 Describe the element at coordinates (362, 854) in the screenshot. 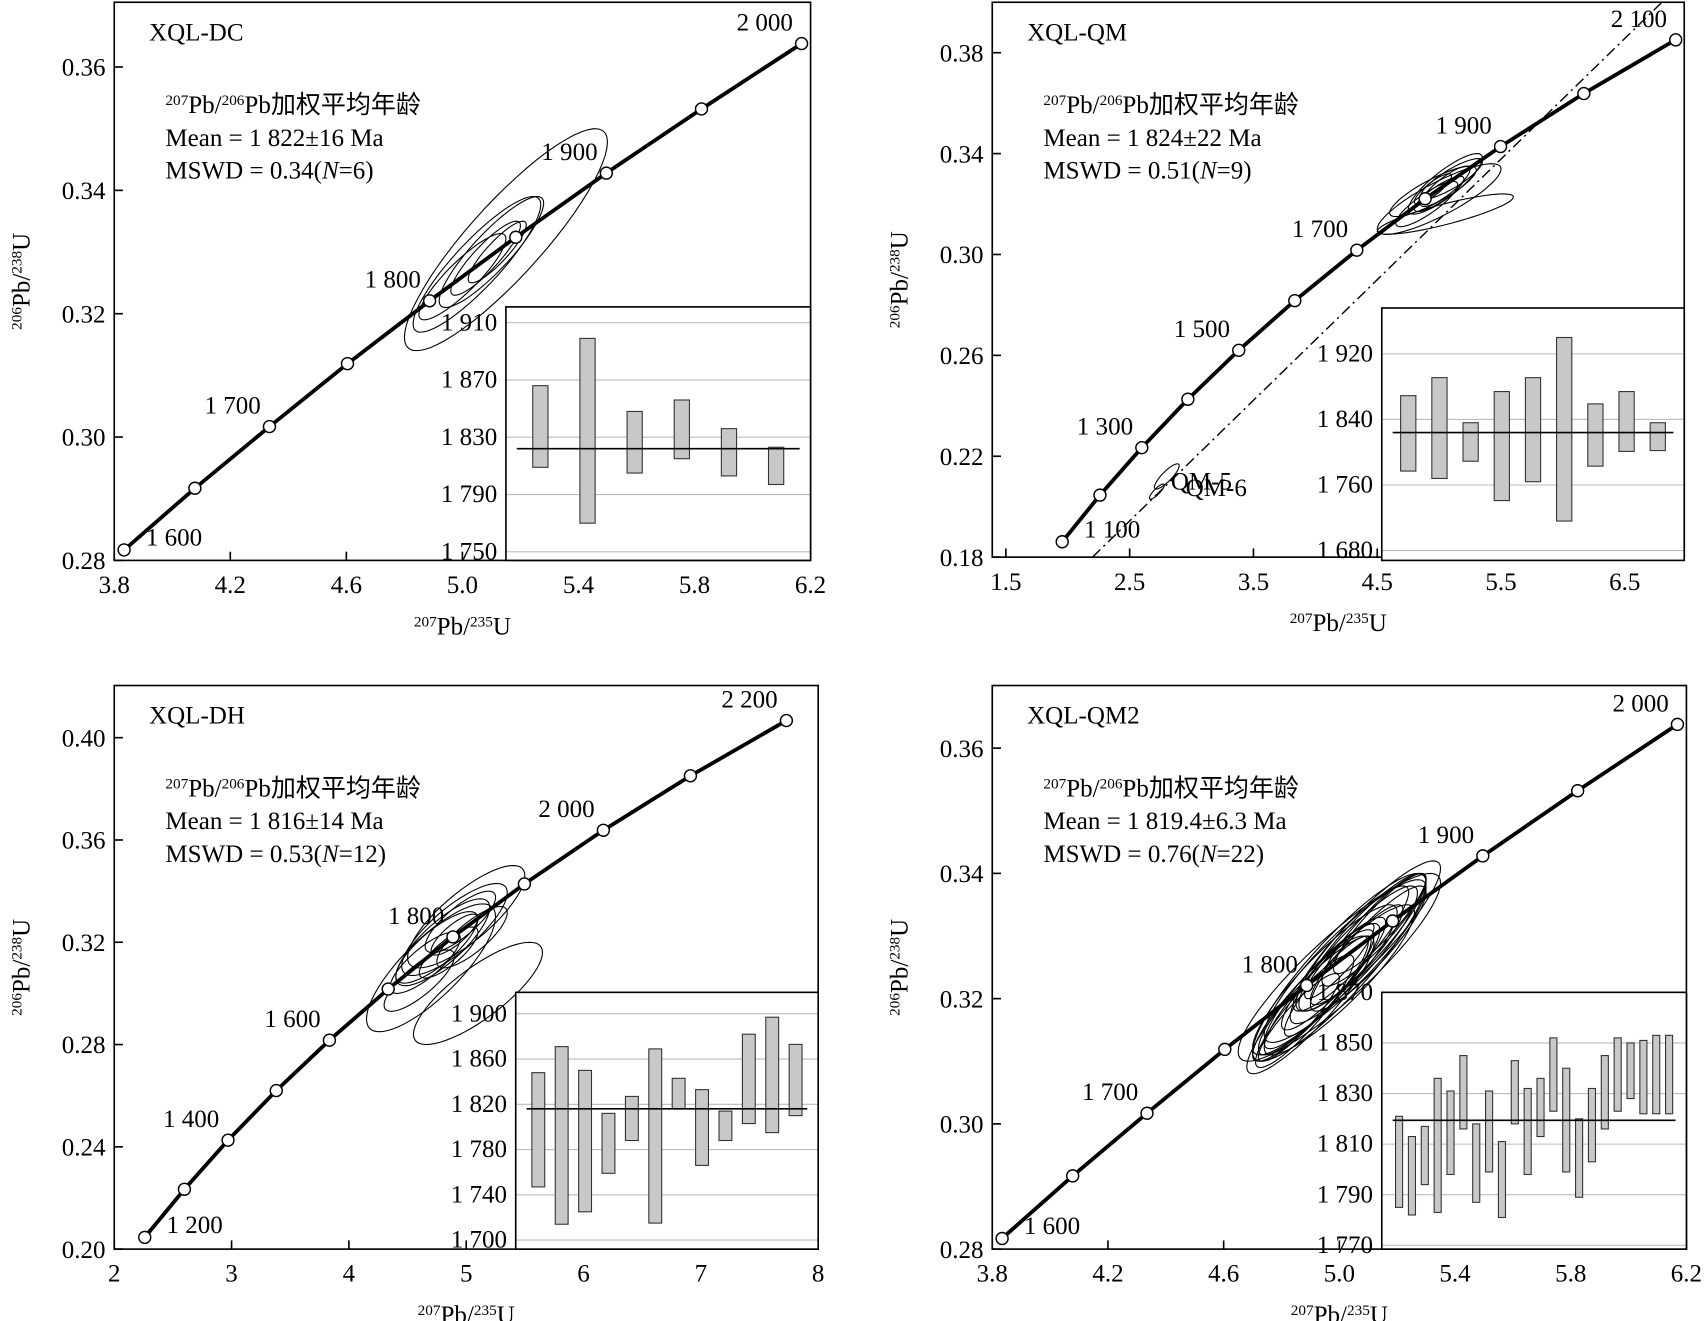

I see `text-part: =12)` at that location.